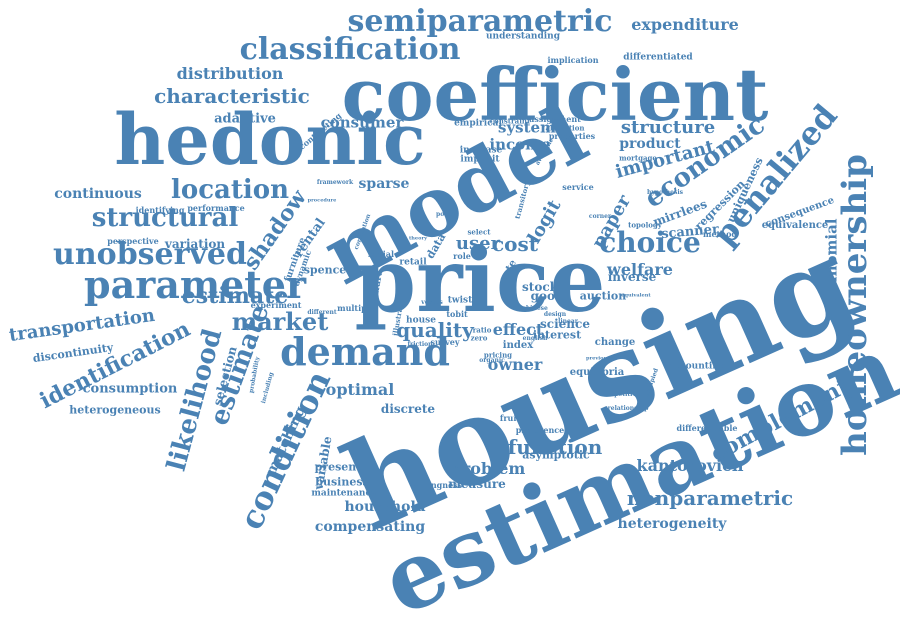  What do you see at coordinates (480, 21) in the screenshot?
I see `cloud-word: semiparametric` at bounding box center [480, 21].